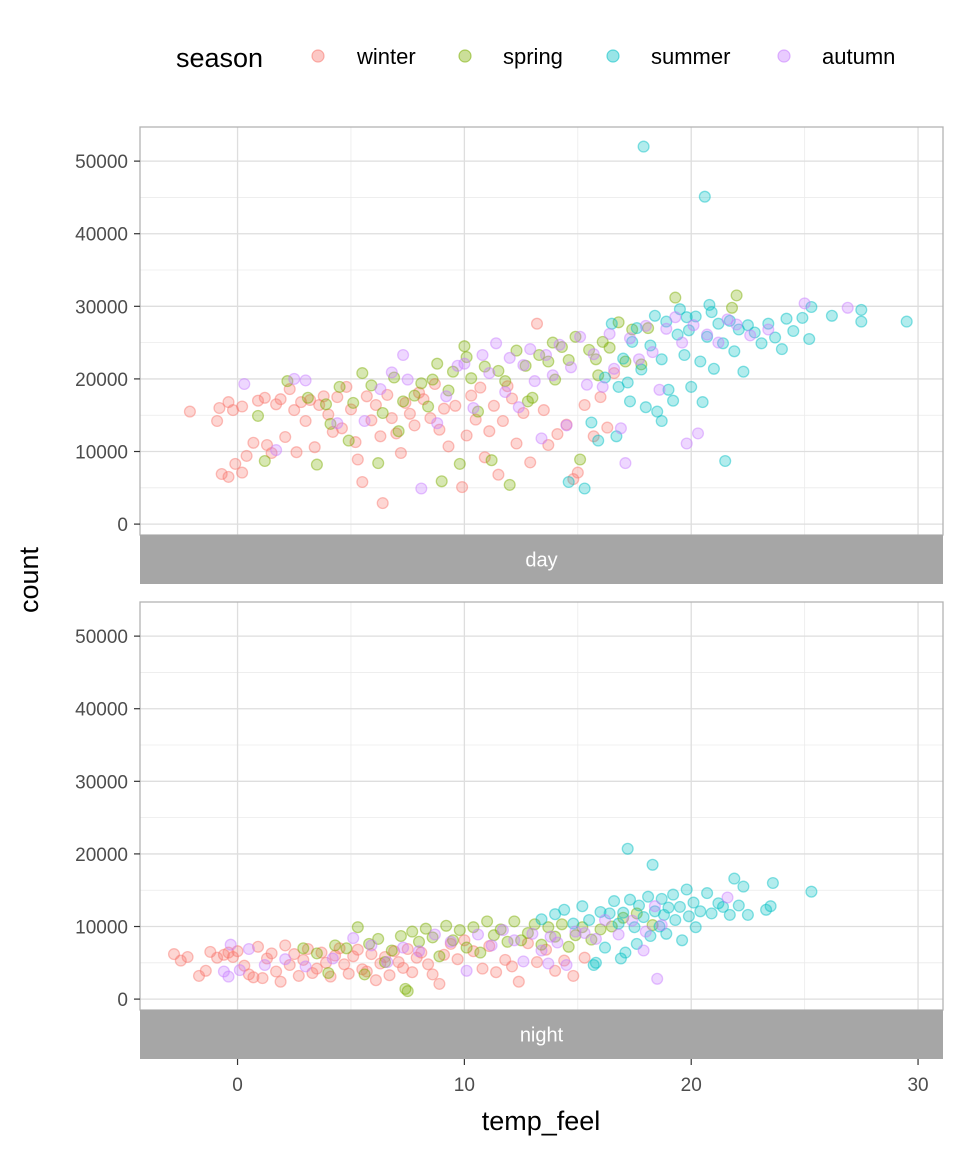 This screenshot has width=960, height=1152. Describe the element at coordinates (541, 561) in the screenshot. I see `facet-strip-label: day` at that location.